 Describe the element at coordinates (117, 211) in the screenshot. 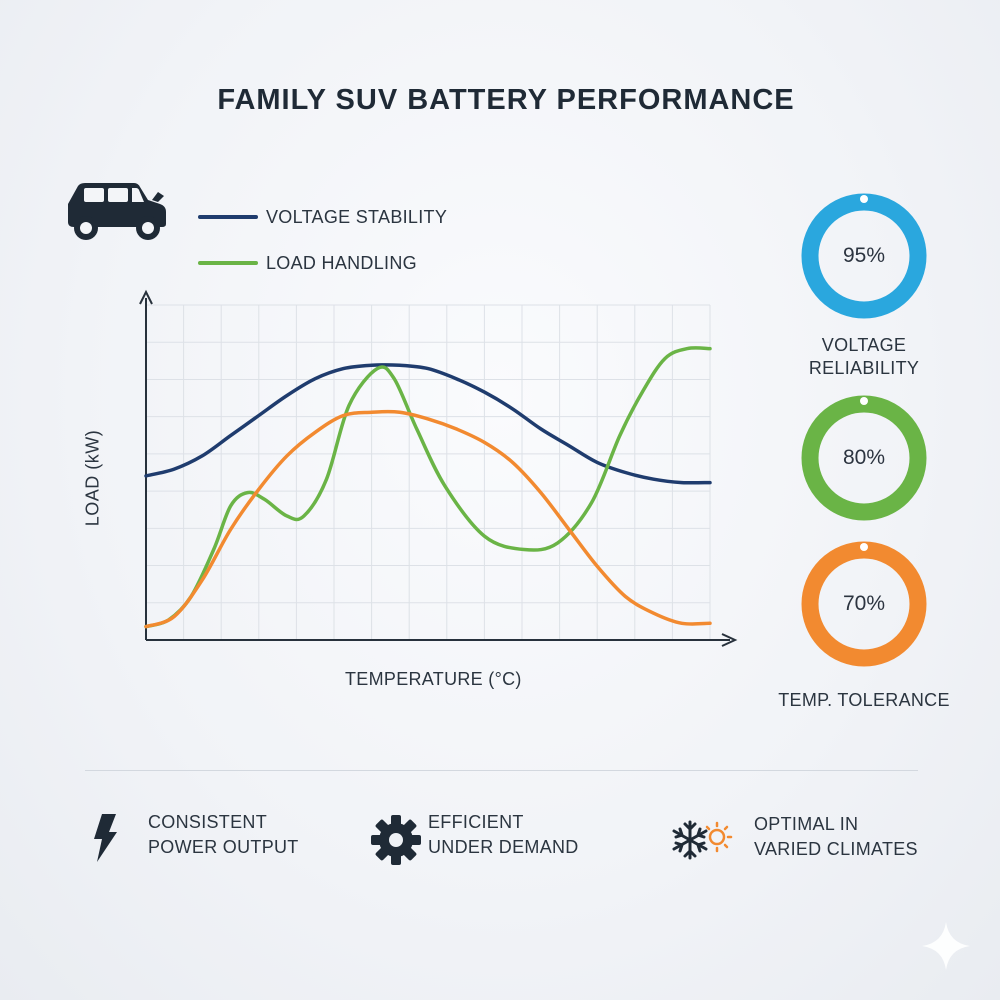

I see `car-icon` at that location.